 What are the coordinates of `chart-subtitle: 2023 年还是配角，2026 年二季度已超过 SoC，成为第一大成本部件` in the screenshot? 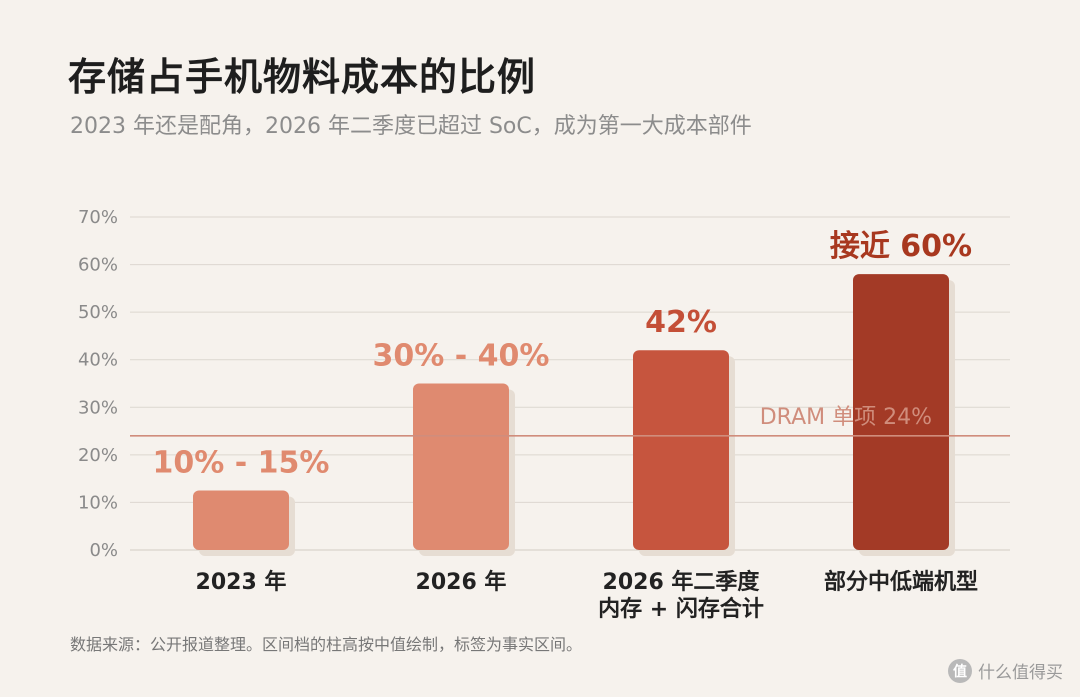 It's located at (411, 126).